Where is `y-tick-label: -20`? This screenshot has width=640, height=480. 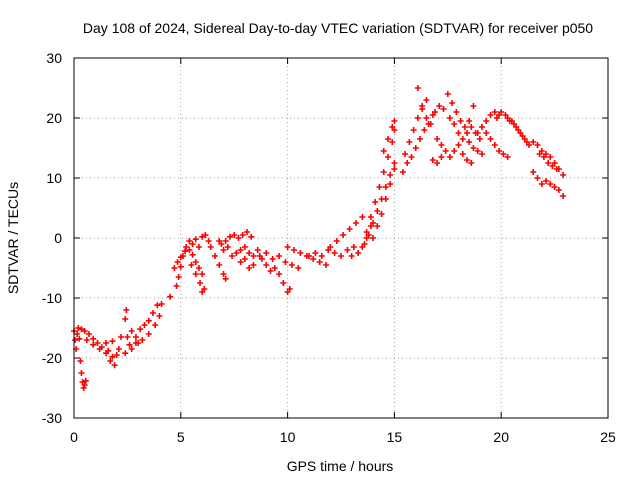
y-tick-label: -20 is located at coordinates (52, 358).